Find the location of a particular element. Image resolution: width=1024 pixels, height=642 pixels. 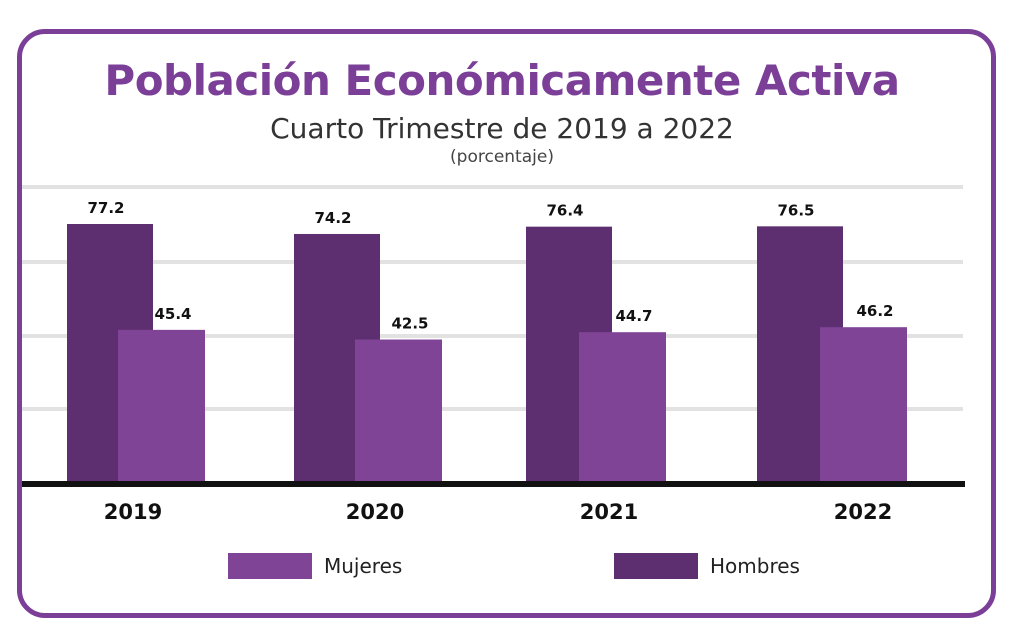

bar-mujeres-2021 is located at coordinates (622, 406).